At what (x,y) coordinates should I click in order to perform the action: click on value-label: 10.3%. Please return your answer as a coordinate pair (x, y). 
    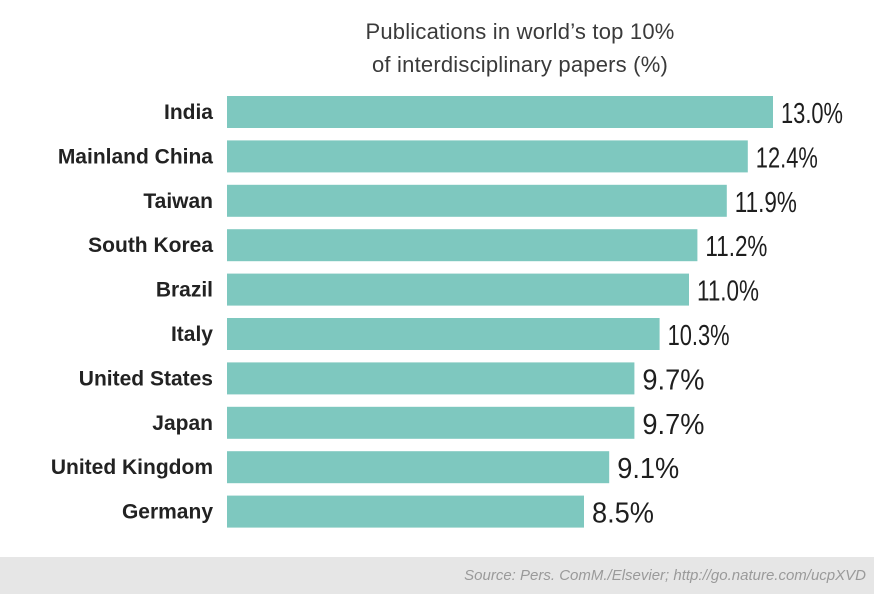
    Looking at the image, I should click on (699, 336).